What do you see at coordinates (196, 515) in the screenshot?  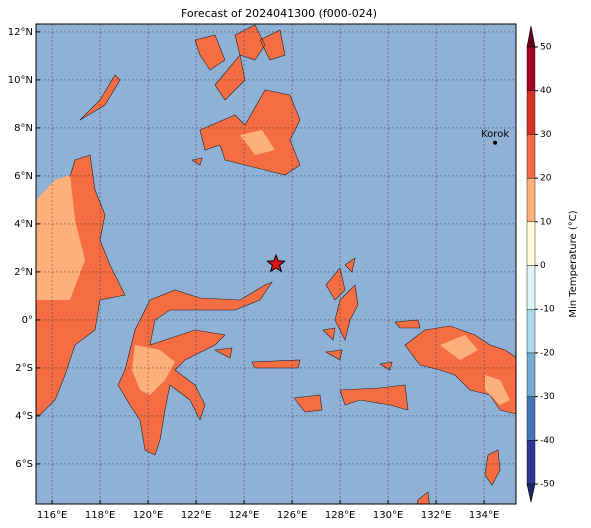 I see `x-tick-label: 122°E` at bounding box center [196, 515].